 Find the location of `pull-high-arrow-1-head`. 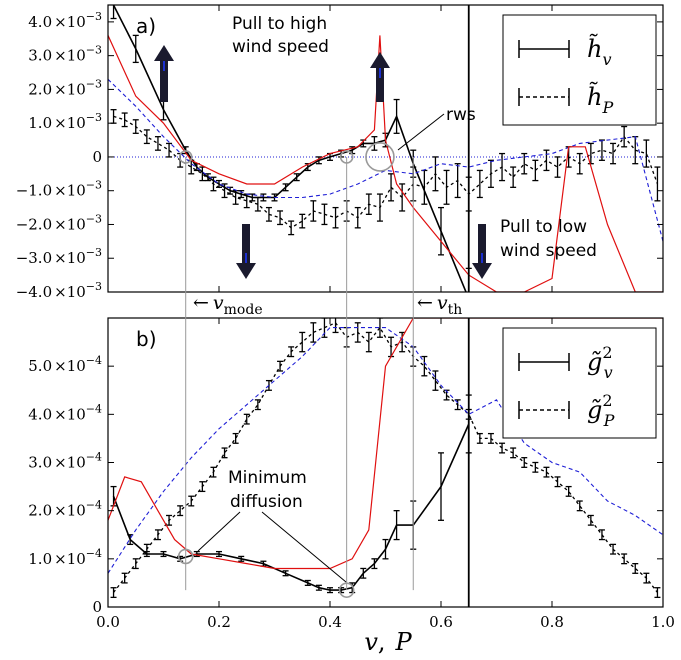

pull-high-arrow-1-head is located at coordinates (164, 53).